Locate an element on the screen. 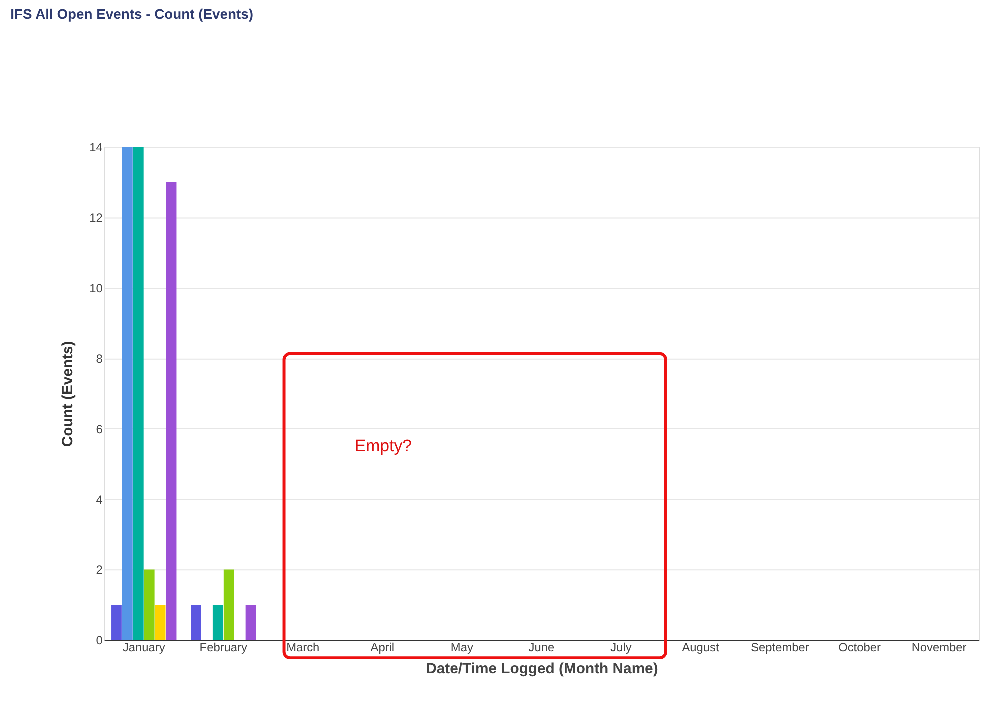 This screenshot has width=984, height=721. y-tick-label: 2 is located at coordinates (100, 570).